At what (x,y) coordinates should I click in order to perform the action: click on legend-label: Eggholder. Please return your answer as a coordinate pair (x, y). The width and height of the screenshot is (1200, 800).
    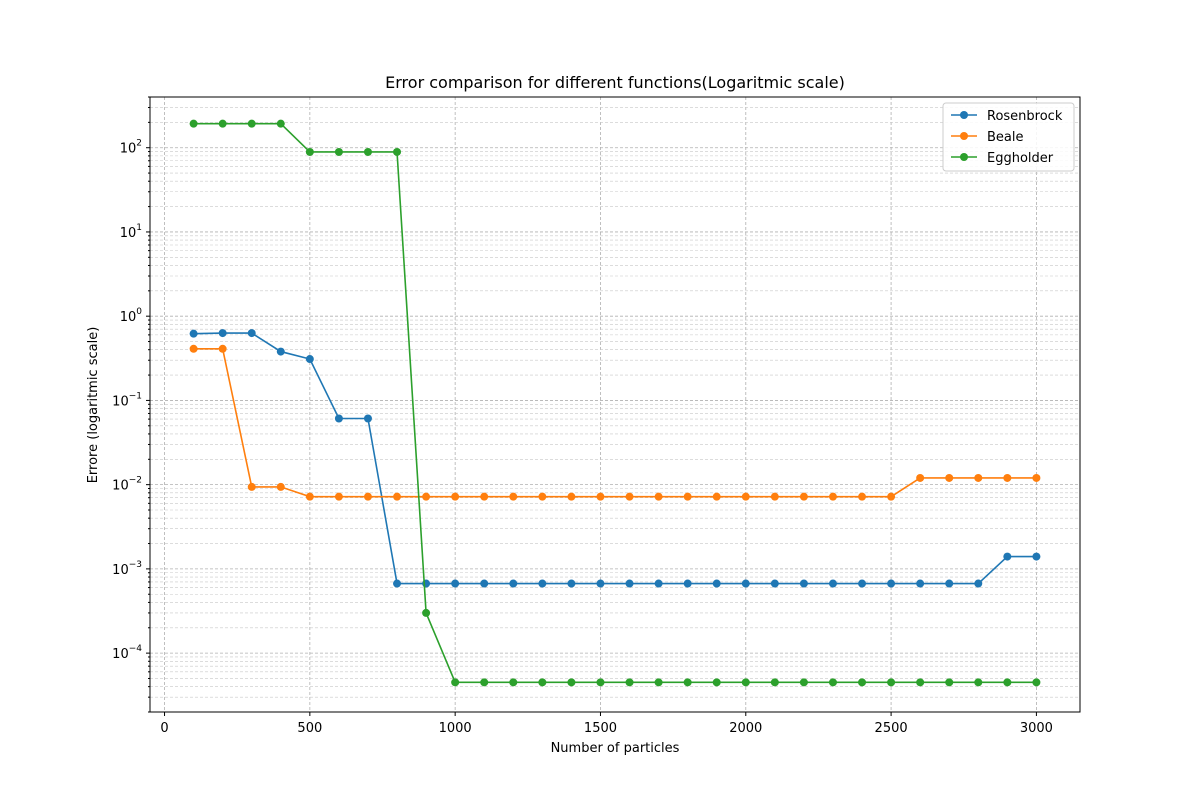
    Looking at the image, I should click on (1020, 158).